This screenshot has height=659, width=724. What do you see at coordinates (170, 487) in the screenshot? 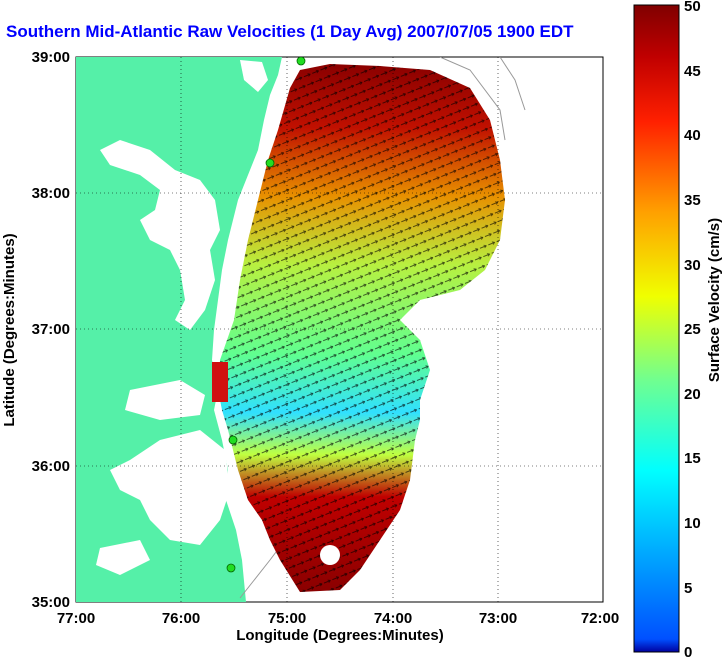
I see `pamlico-sound` at bounding box center [170, 487].